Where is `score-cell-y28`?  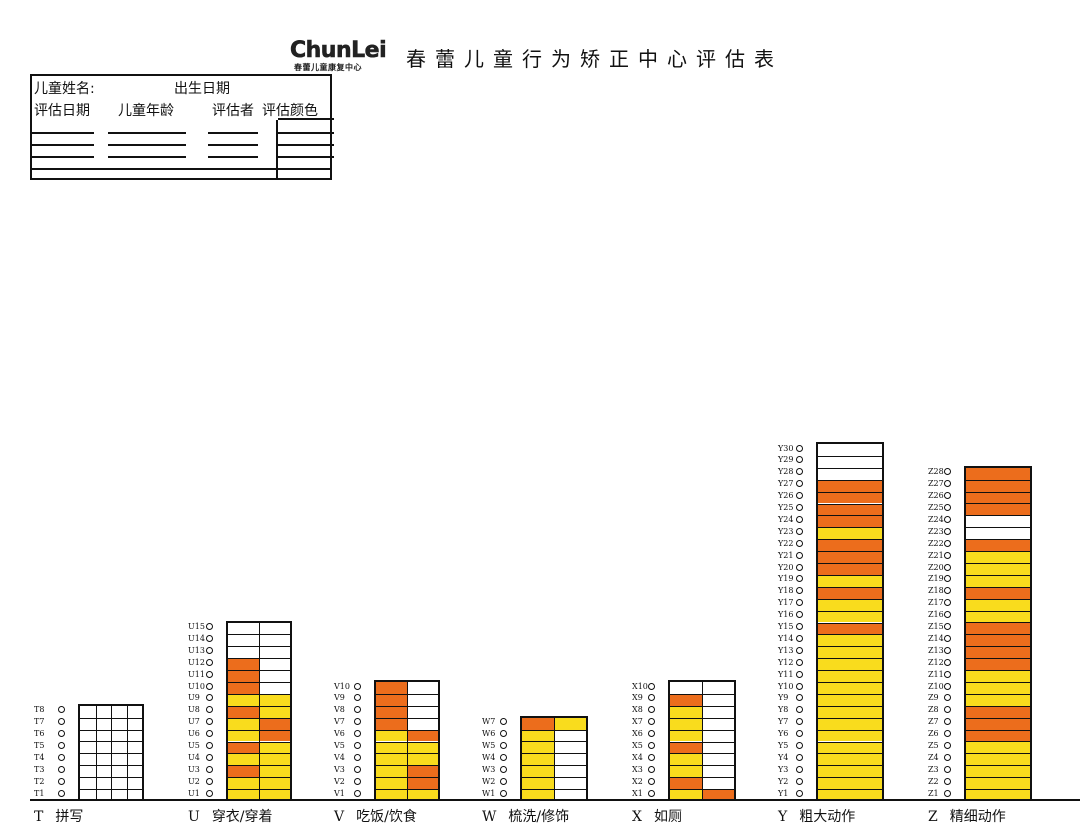 score-cell-y28 is located at coordinates (850, 473).